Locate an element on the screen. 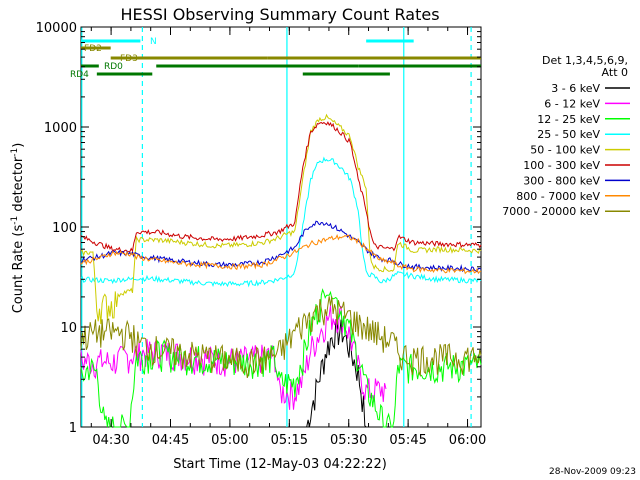  y-tick-label-2: 100 is located at coordinates (64, 228).